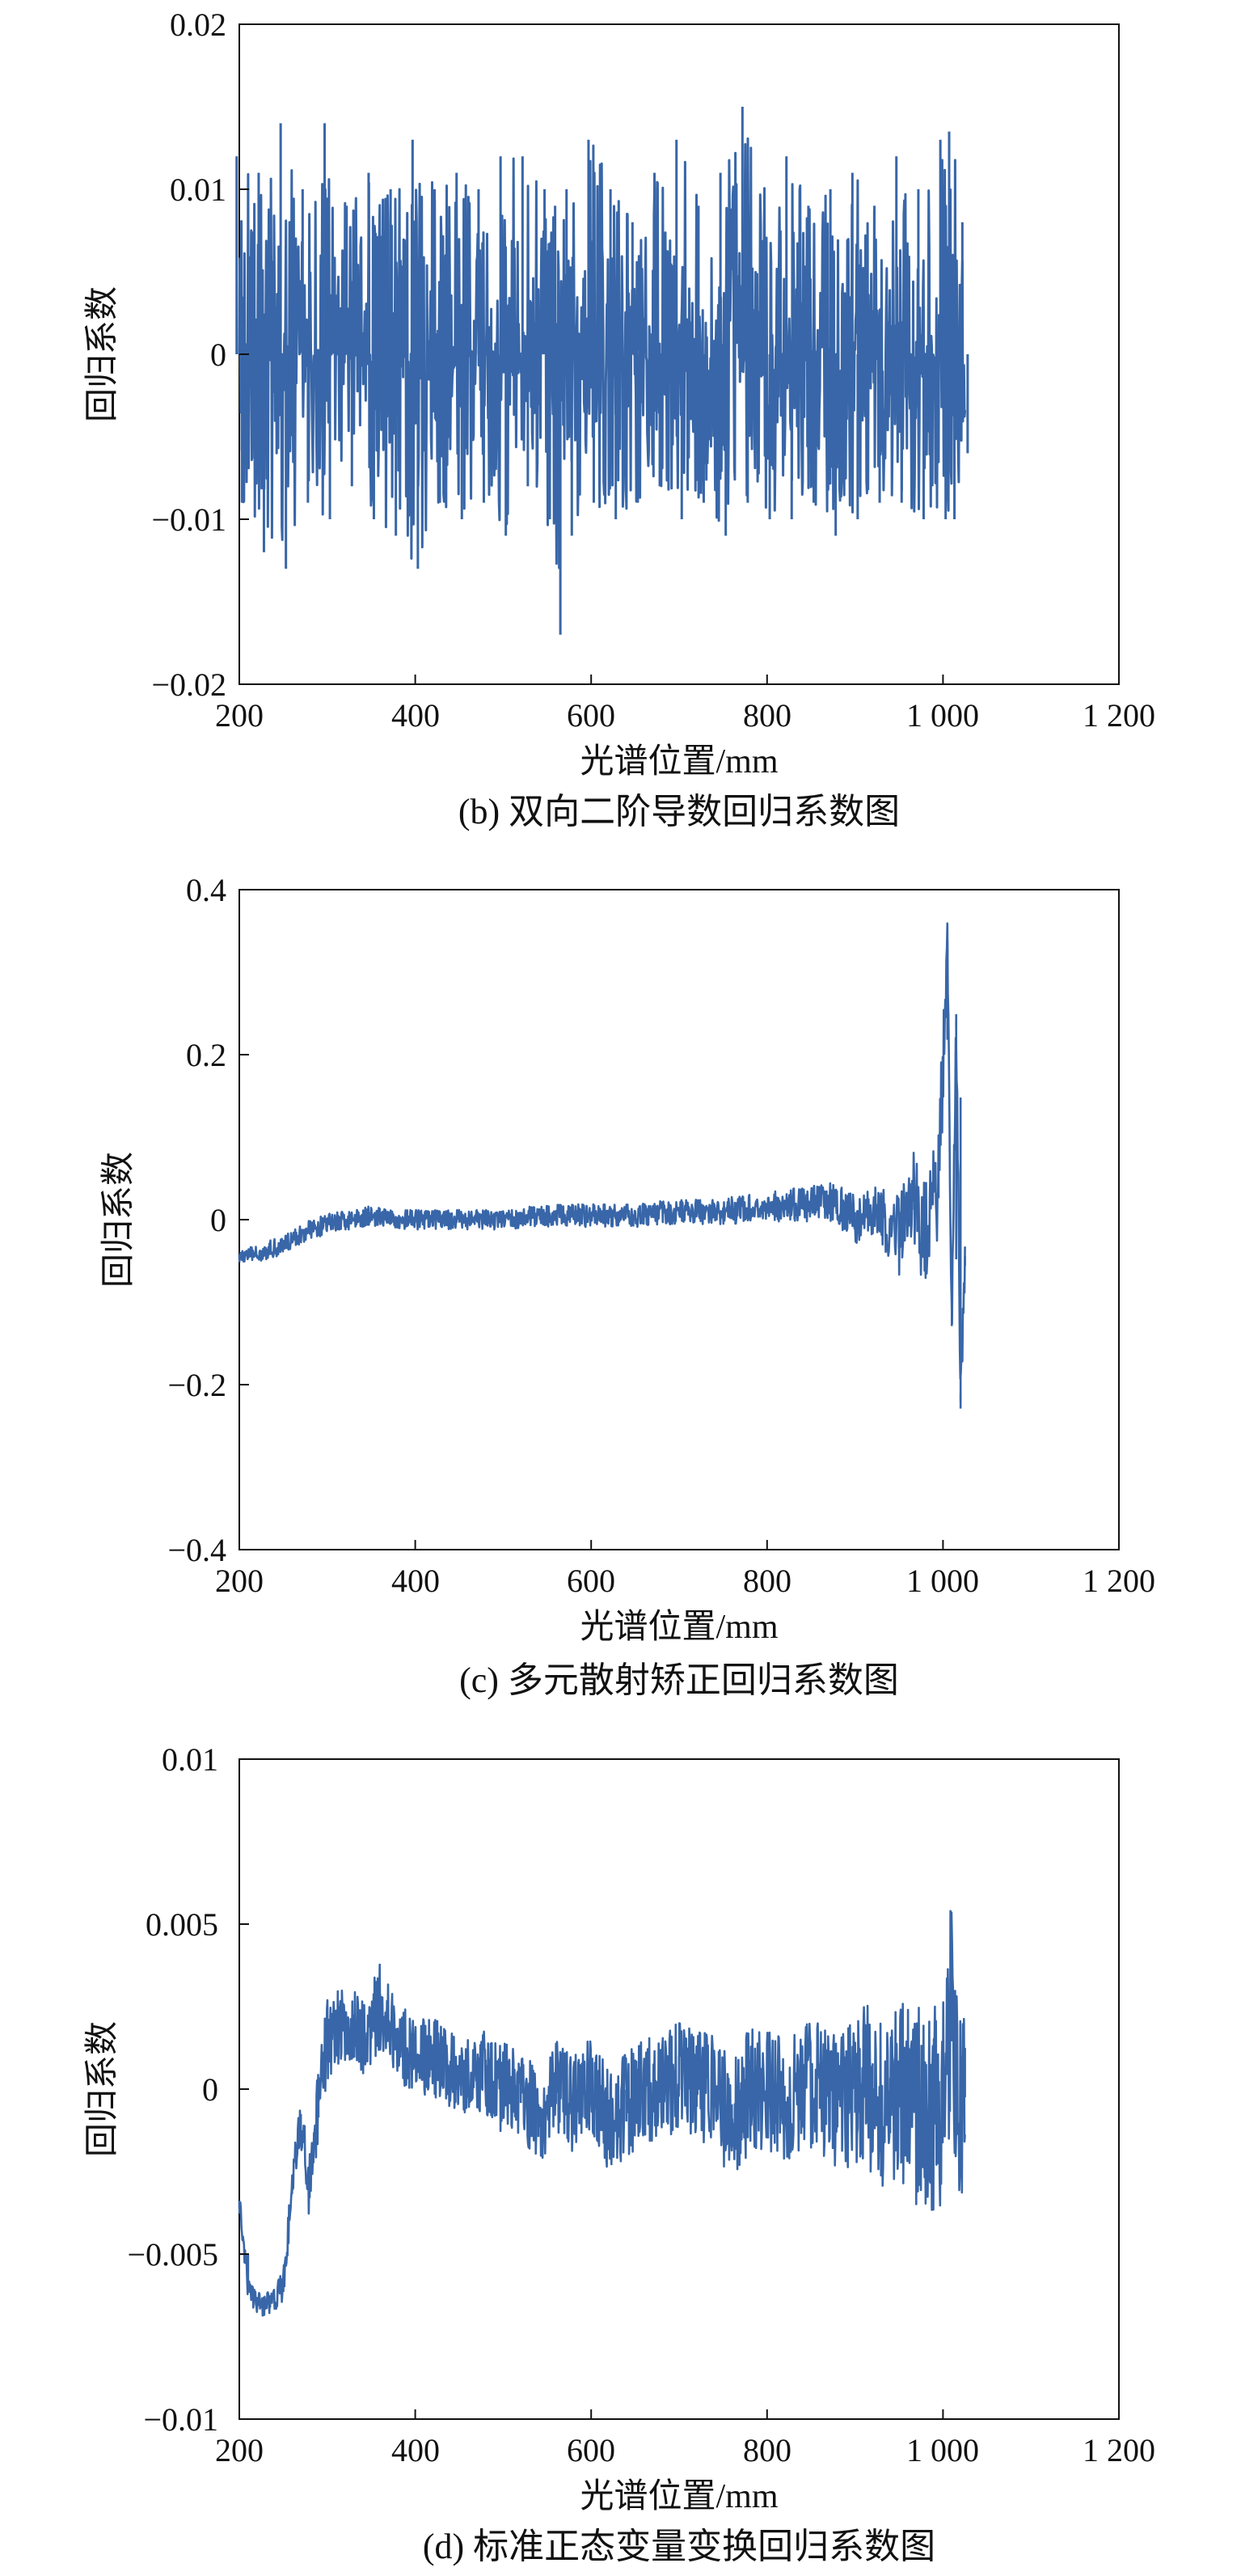  I want to click on y-axis-label-d: 回归系数, so click(102, 2089).